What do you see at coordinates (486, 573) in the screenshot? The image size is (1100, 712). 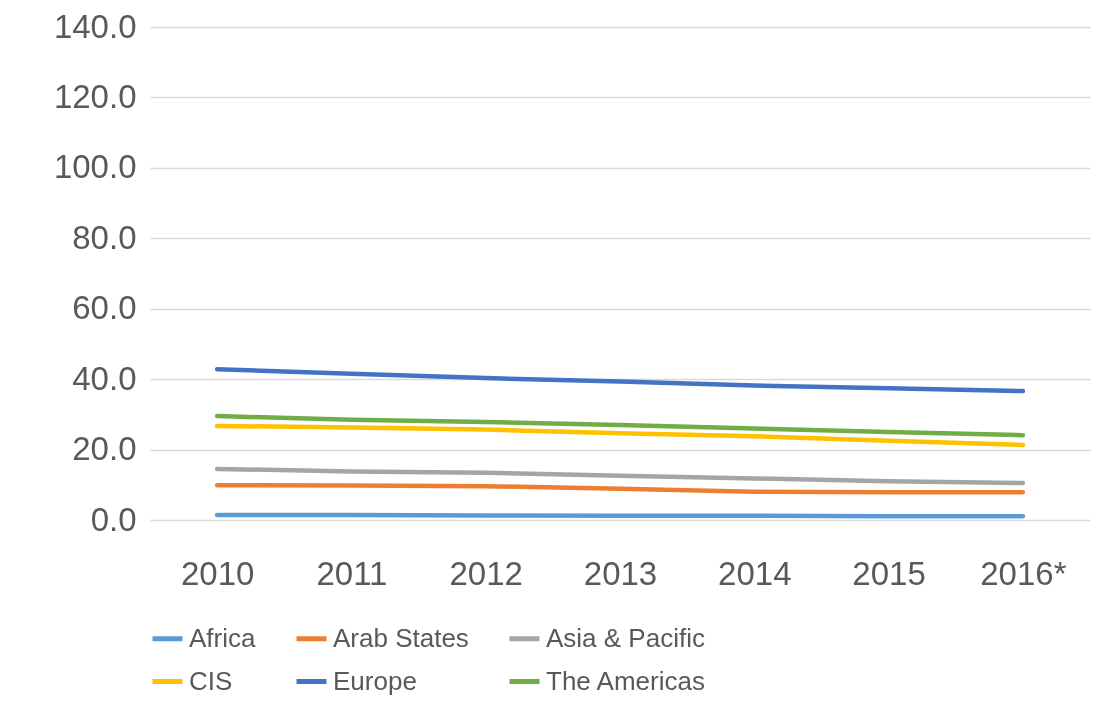 I see `x-tick-label: 2012` at bounding box center [486, 573].